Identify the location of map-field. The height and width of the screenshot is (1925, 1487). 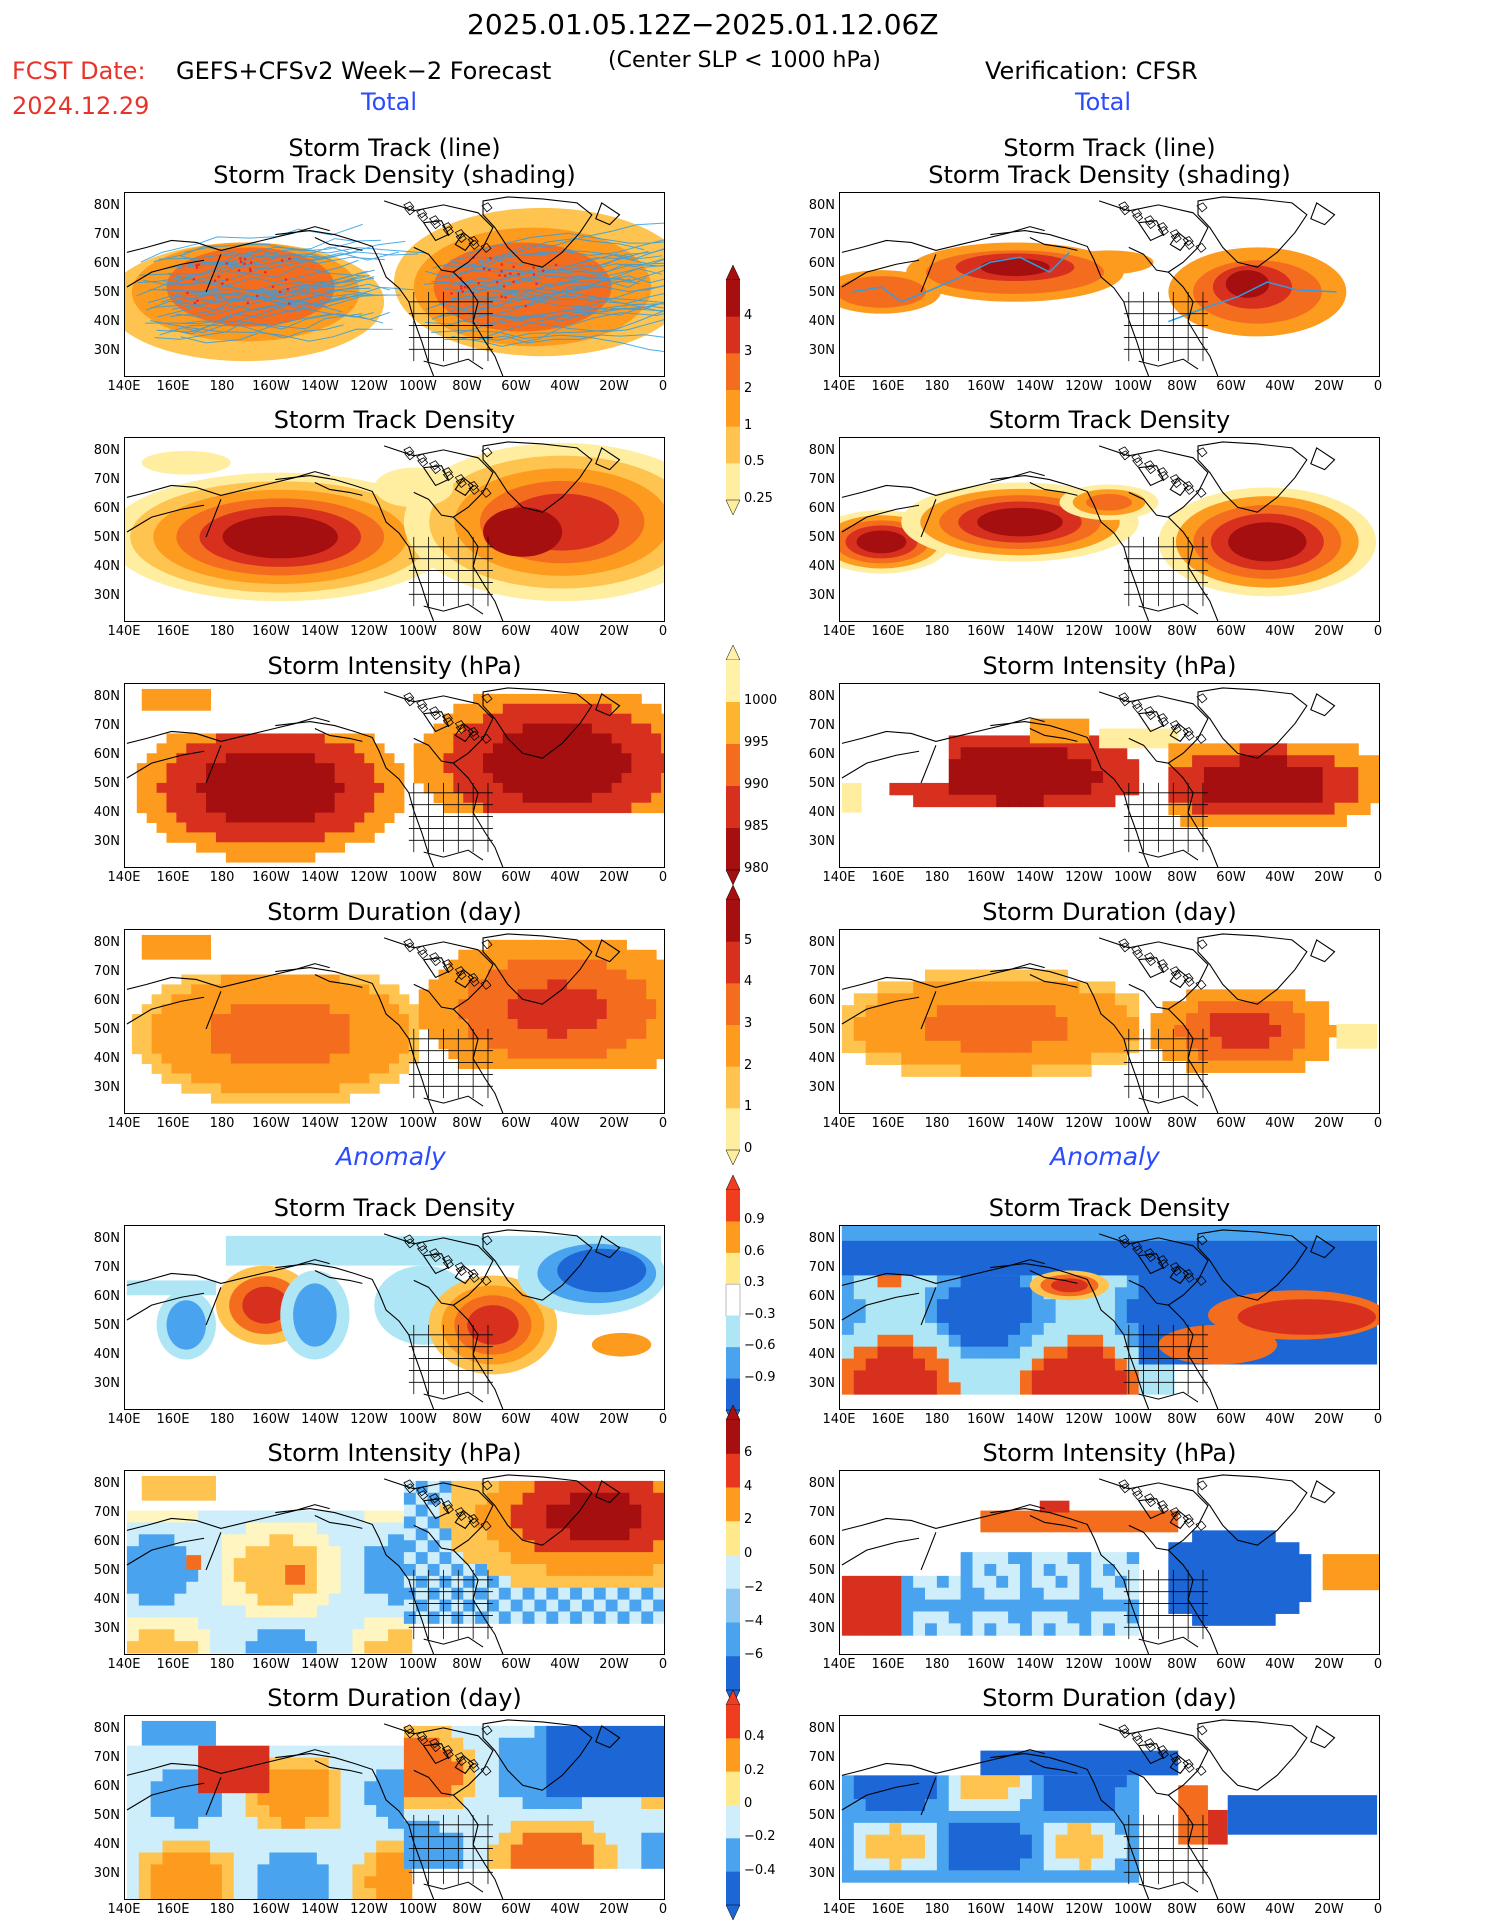
(1109, 1809).